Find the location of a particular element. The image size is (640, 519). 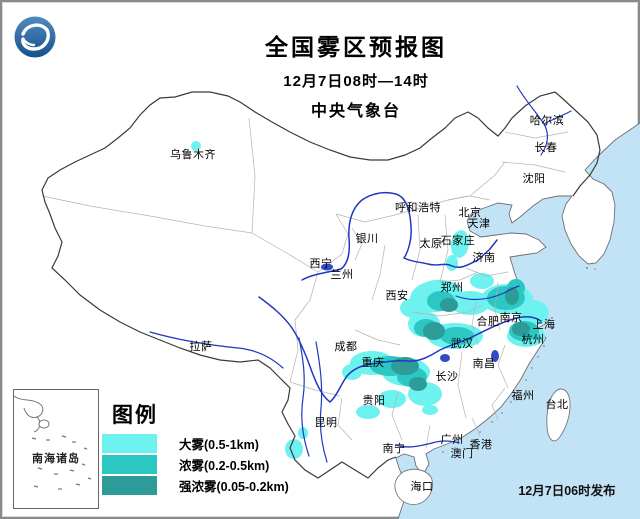

coastal-islets is located at coordinates (519, 360).